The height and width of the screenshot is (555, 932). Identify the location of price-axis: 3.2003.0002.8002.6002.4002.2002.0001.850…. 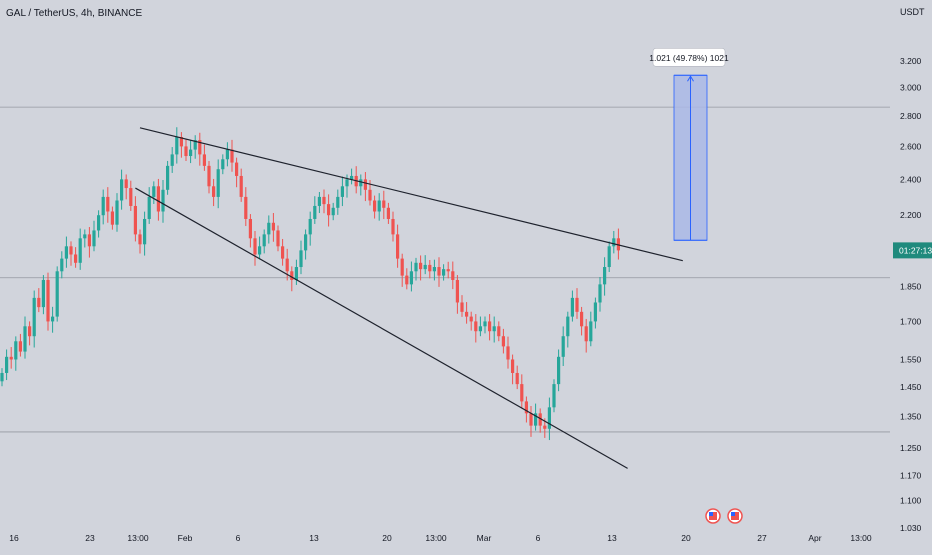
(912, 294).